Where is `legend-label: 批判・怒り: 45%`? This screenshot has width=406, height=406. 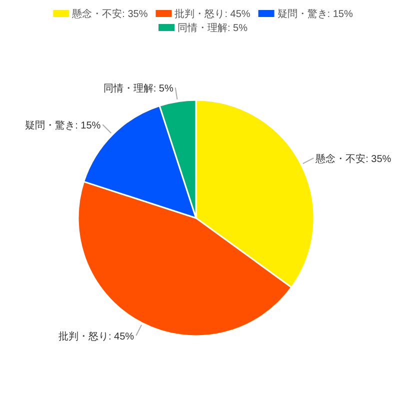
legend-label: 批判・怒り: 45% is located at coordinates (212, 14).